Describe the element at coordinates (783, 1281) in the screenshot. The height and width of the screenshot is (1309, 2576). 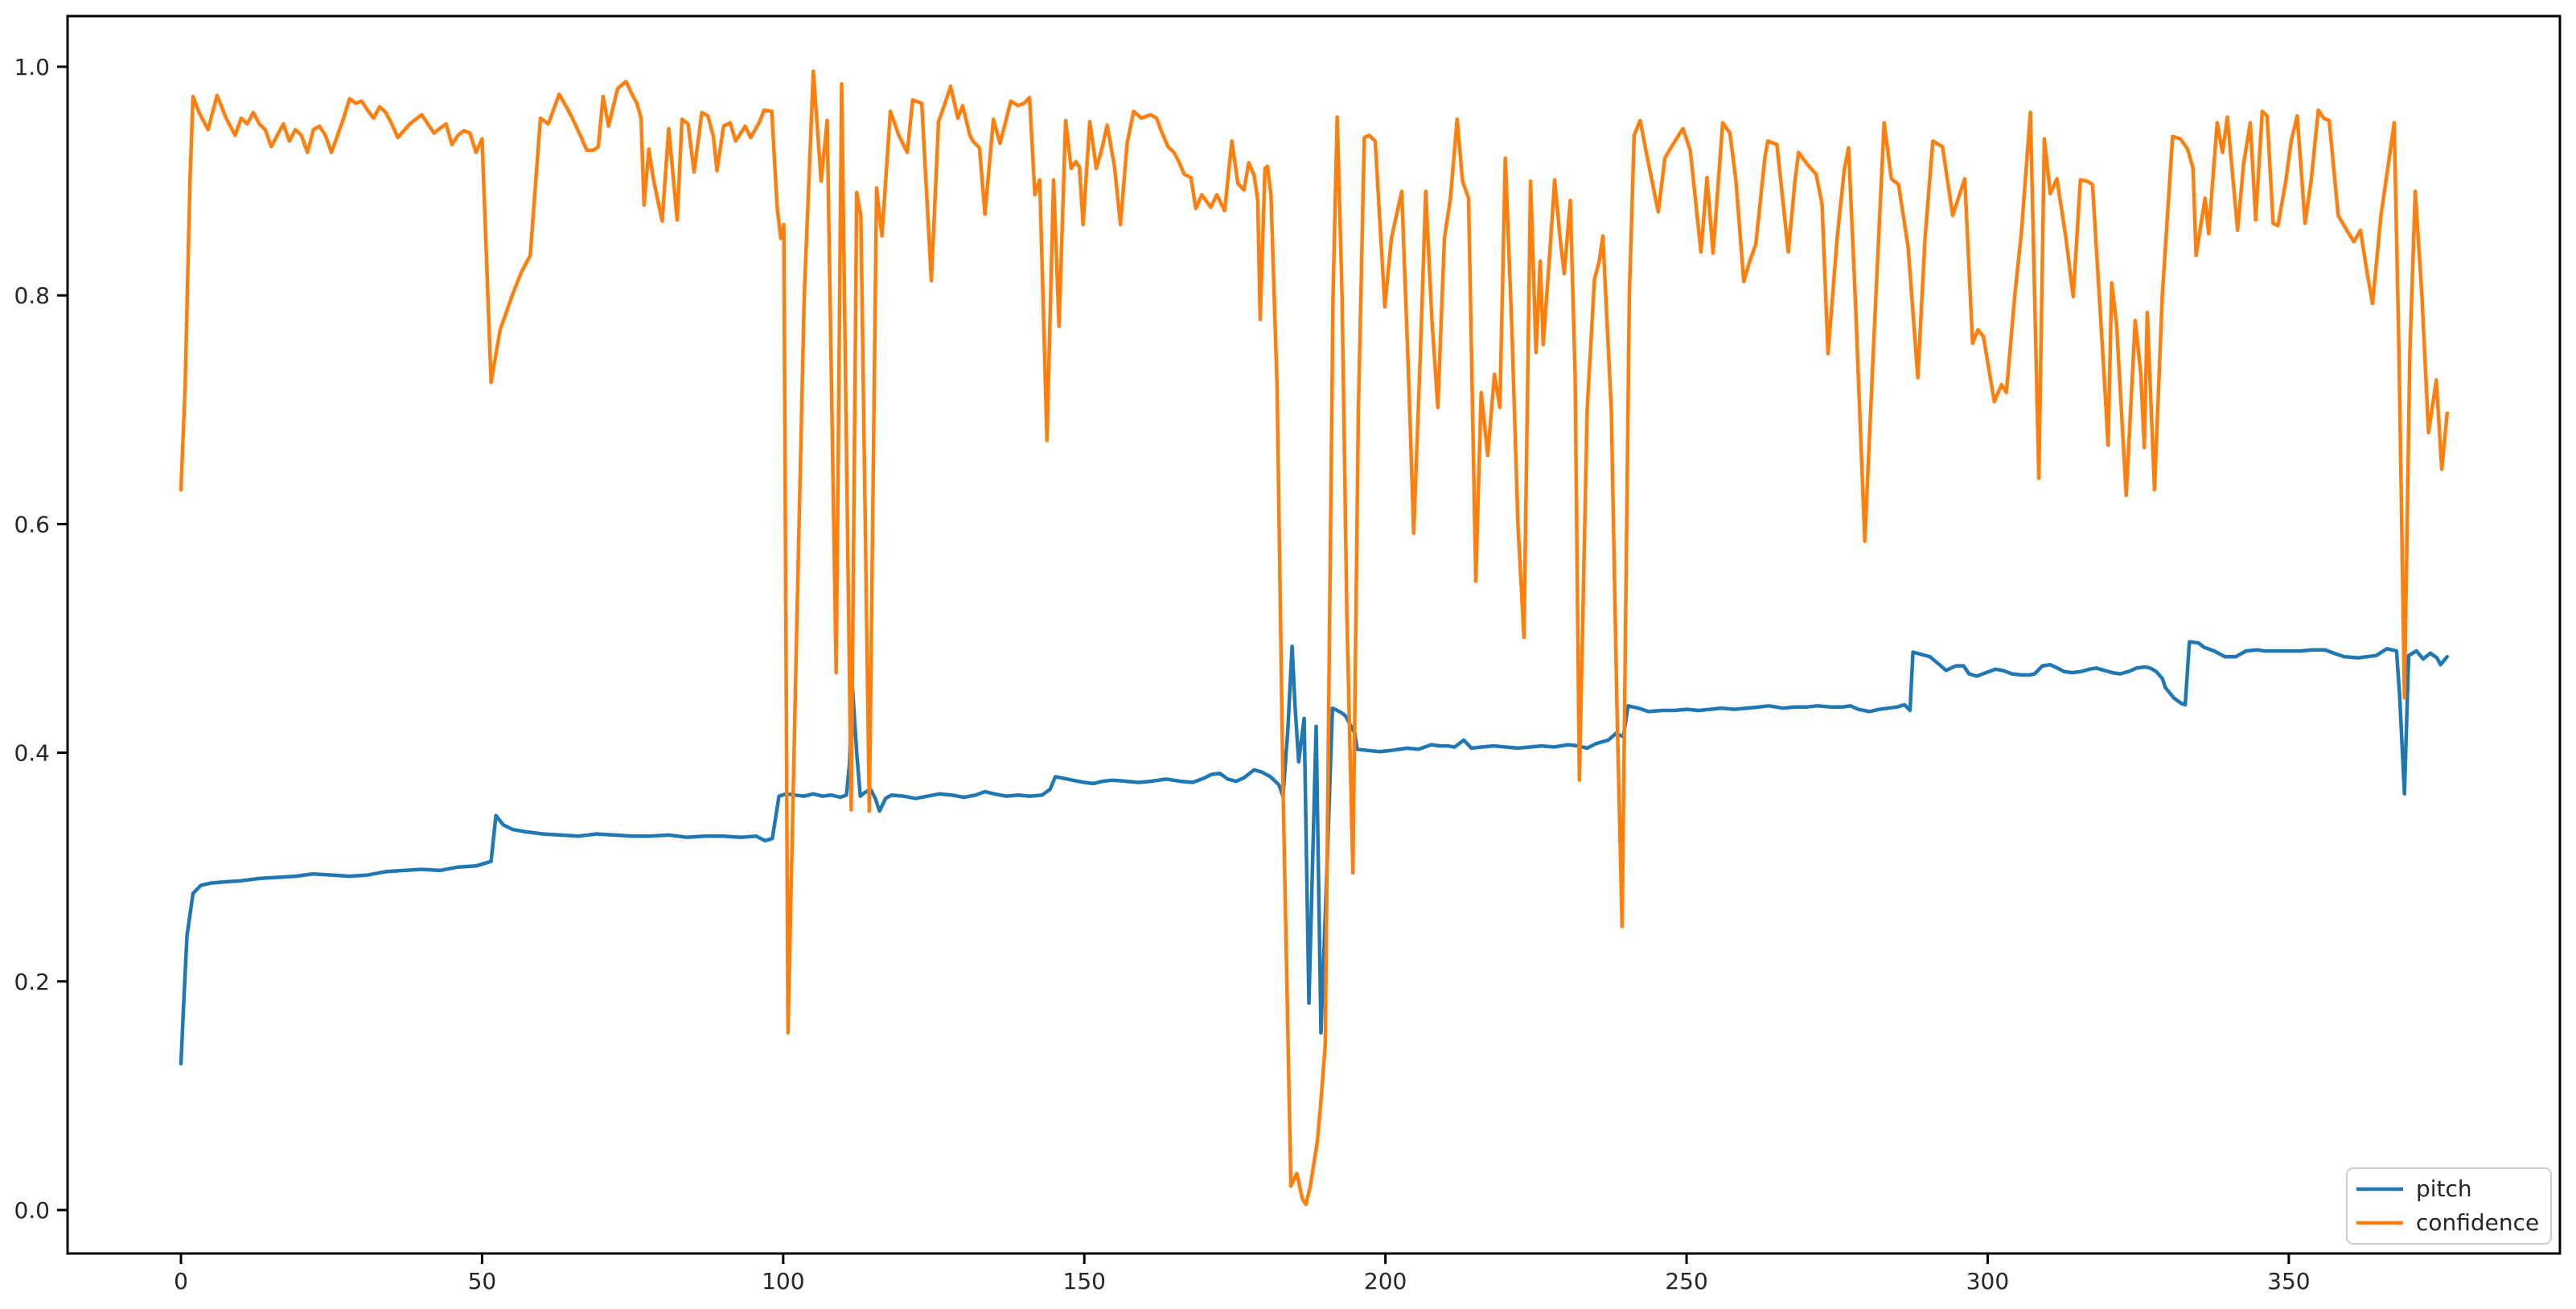
I see `x-tick-label: 100` at that location.